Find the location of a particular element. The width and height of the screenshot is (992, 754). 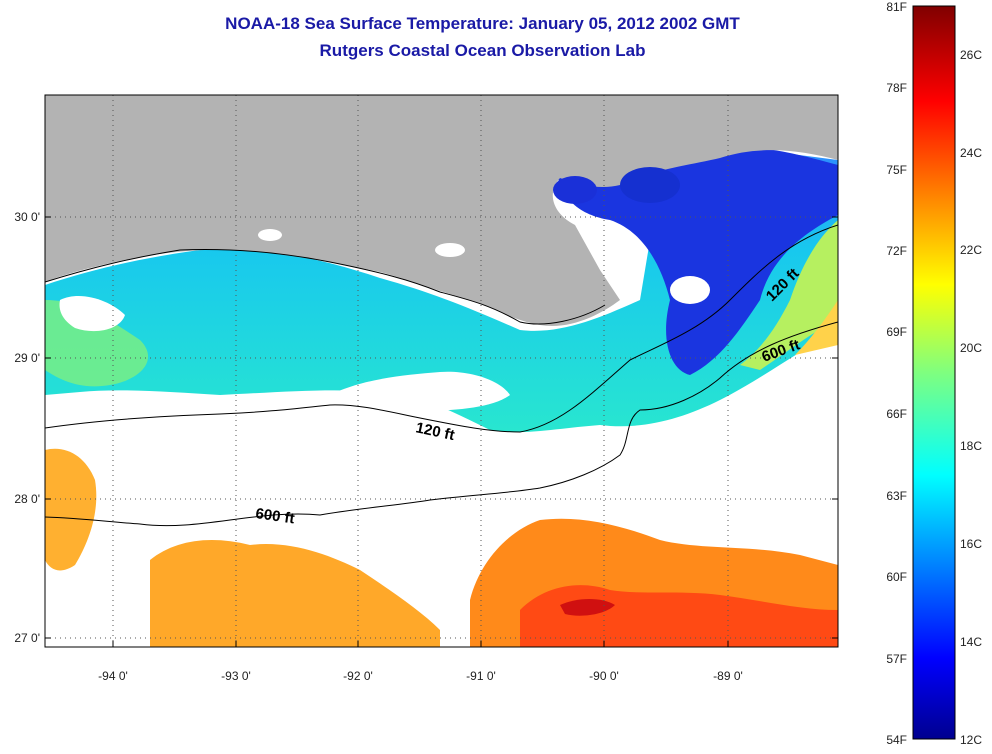

lon-label-93: -93 0' is located at coordinates (236, 676).